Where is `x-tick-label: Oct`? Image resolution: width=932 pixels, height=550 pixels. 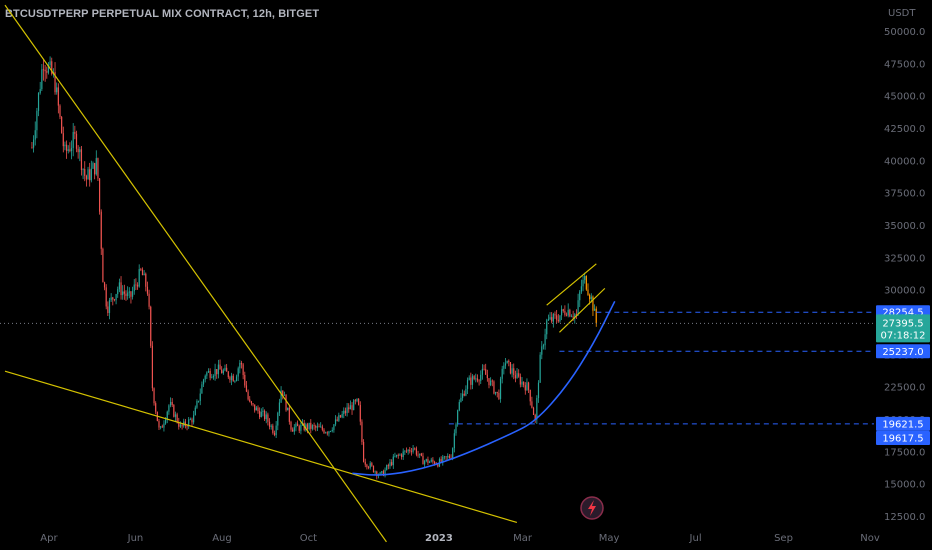 x-tick-label: Oct is located at coordinates (308, 538).